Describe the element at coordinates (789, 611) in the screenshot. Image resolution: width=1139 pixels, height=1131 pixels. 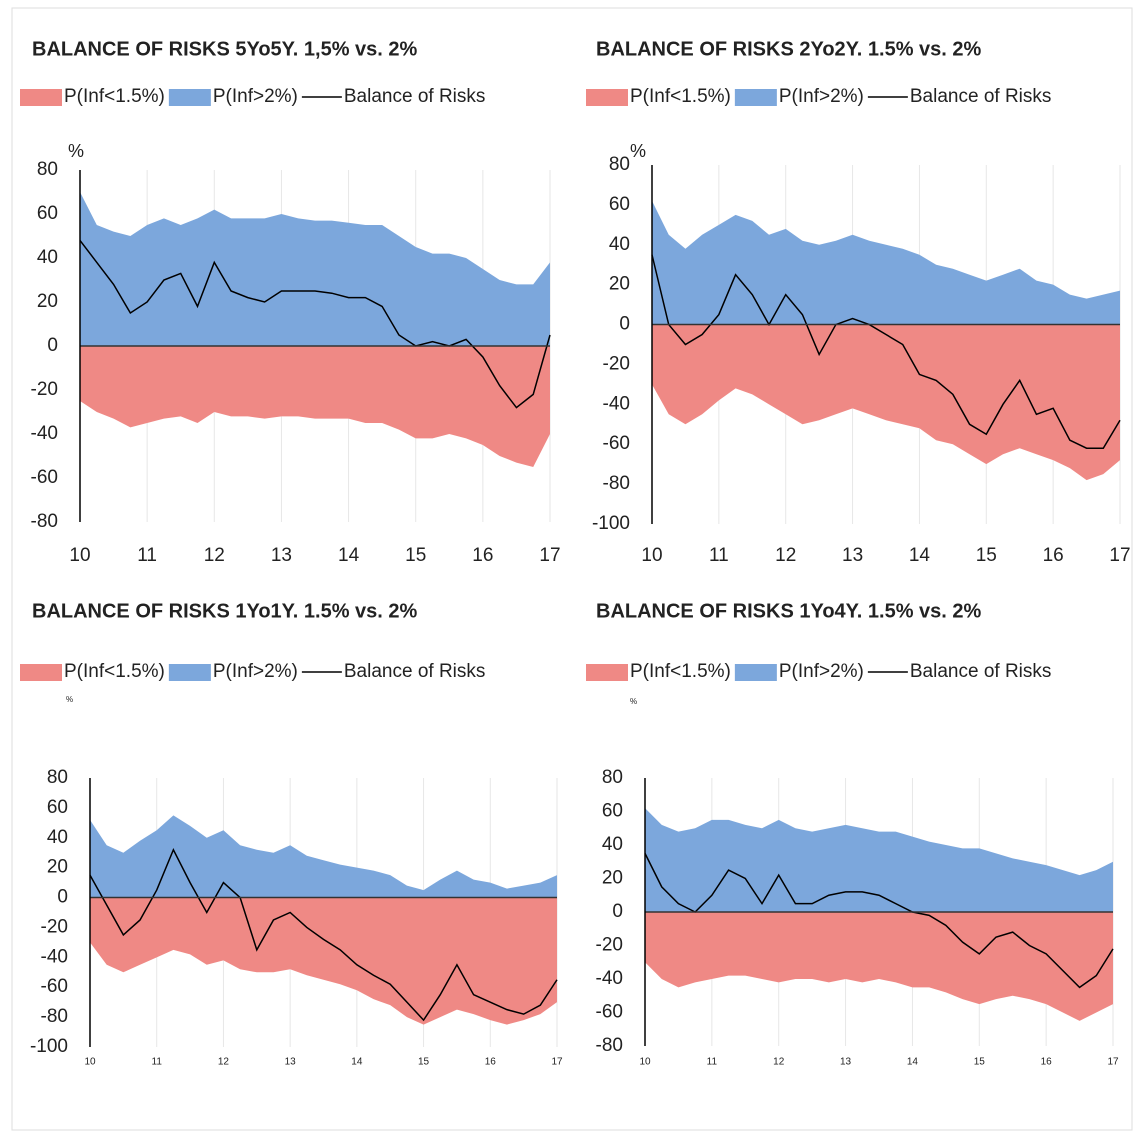
I see `chart-title: BALANCE OF RISKS 1Yo4Y. 1.5% vs. 2%` at that location.